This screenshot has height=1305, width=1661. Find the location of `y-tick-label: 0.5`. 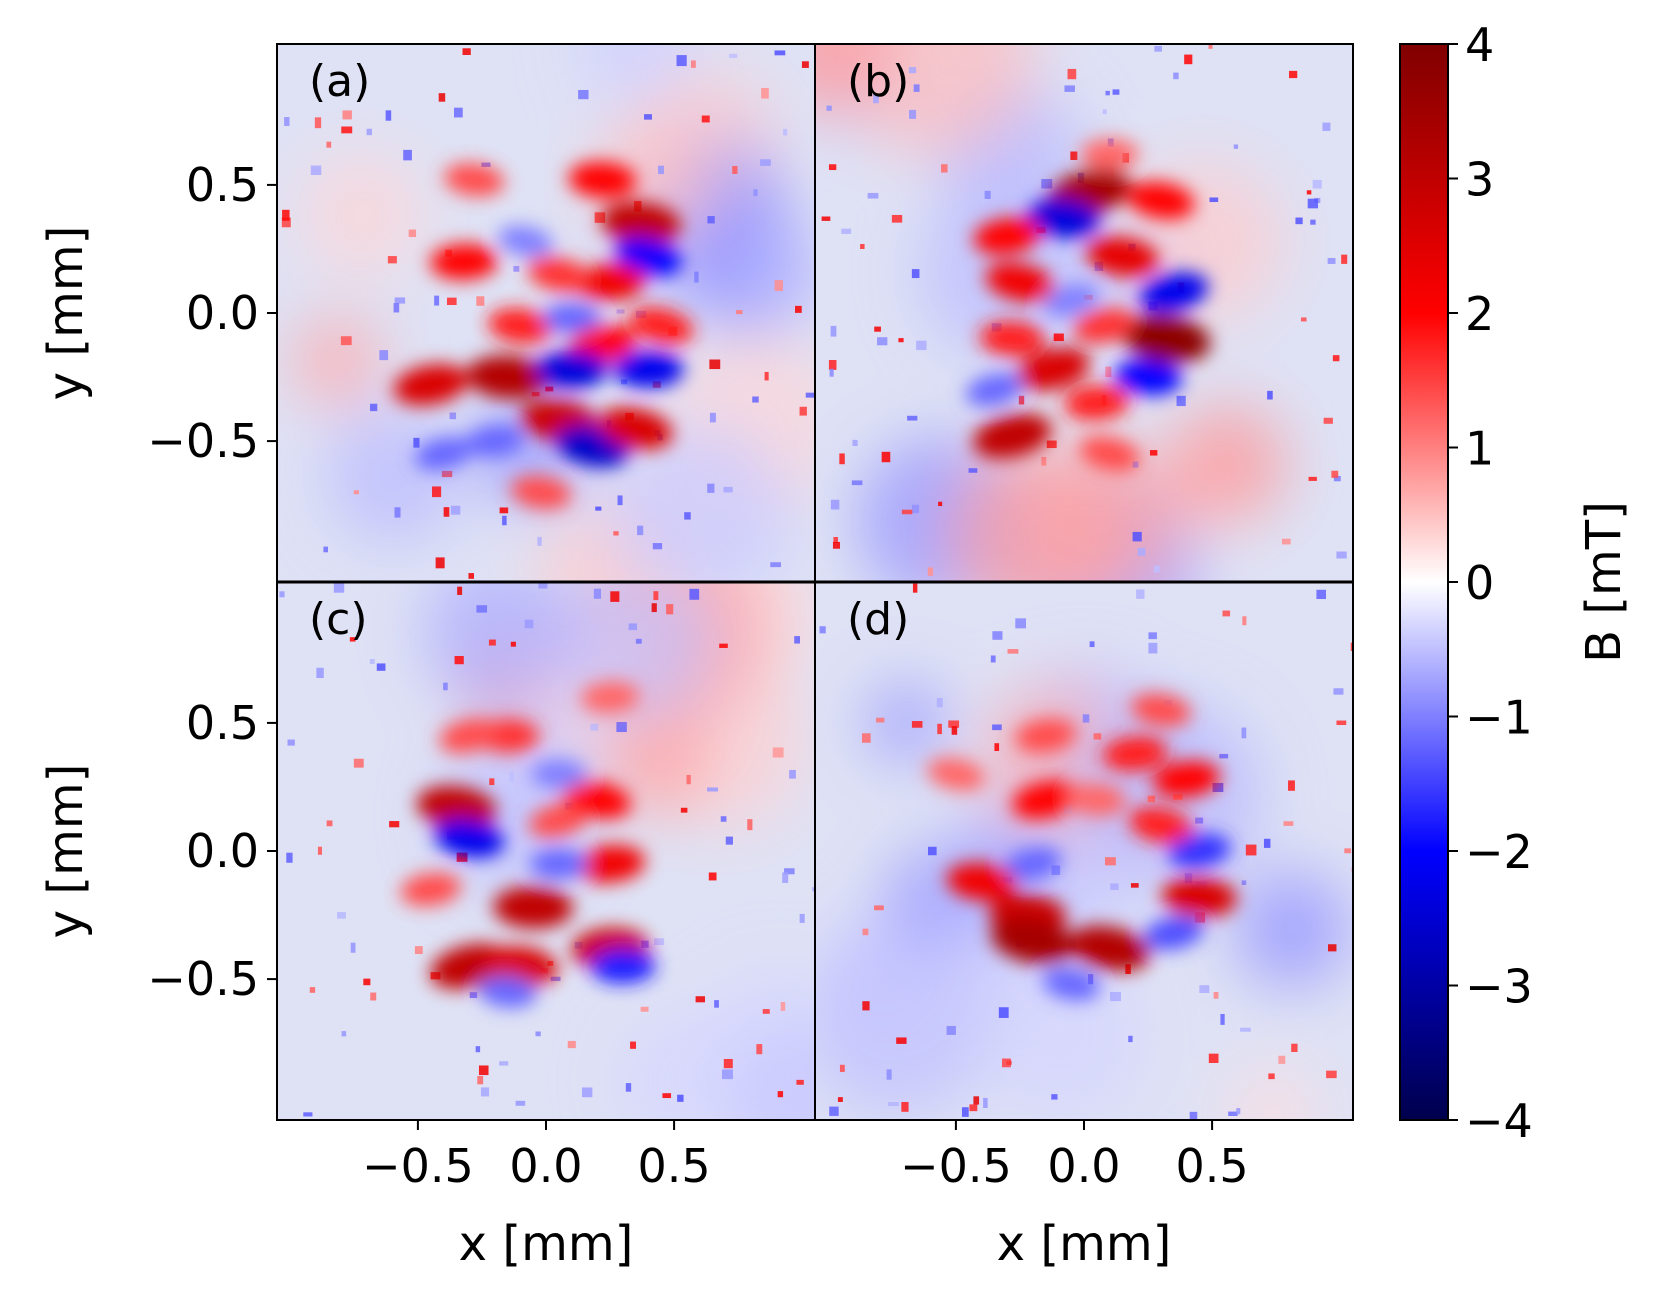

y-tick-label: 0.5 is located at coordinates (222, 185).